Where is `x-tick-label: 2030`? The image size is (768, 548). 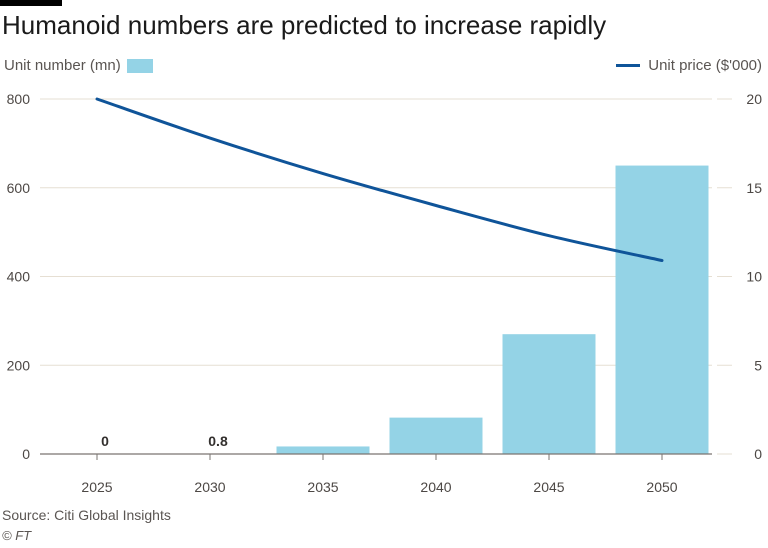
x-tick-label: 2030 is located at coordinates (209, 487).